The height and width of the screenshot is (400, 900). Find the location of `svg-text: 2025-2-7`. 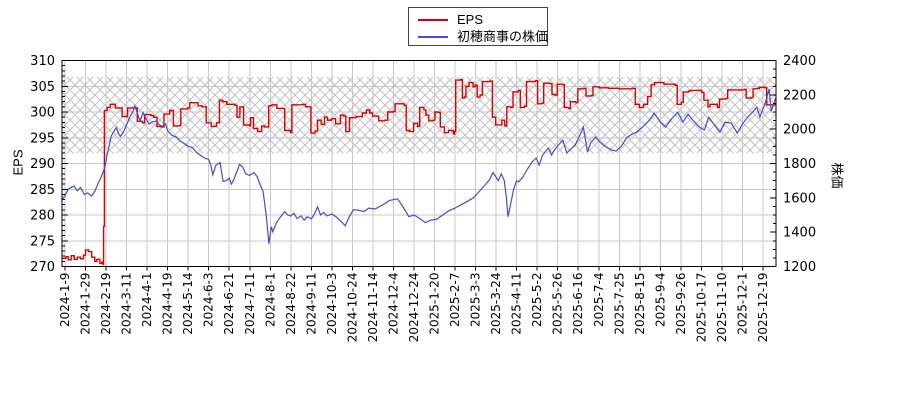

svg-text: 2025-2-7 is located at coordinates (455, 300).